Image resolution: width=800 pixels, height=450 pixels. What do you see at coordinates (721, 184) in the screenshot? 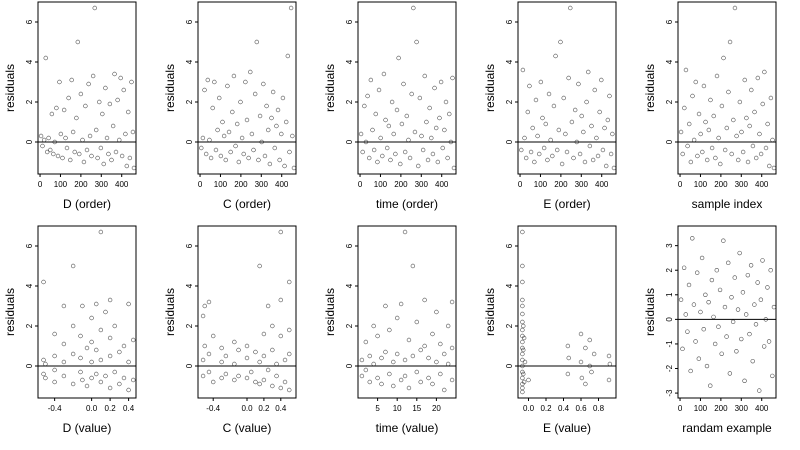
I see `x-tick-label: 200` at bounding box center [721, 184].